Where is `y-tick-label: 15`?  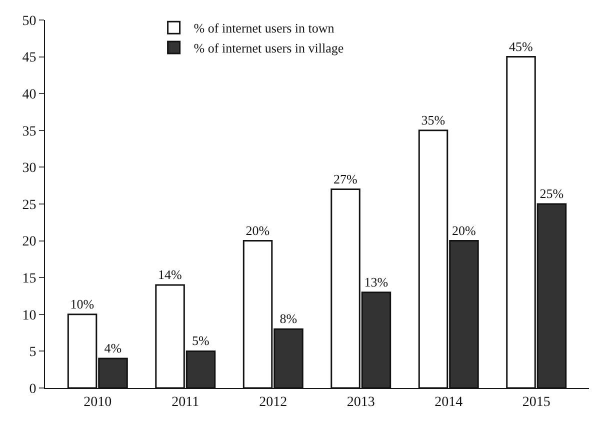
y-tick-label: 15 is located at coordinates (29, 279).